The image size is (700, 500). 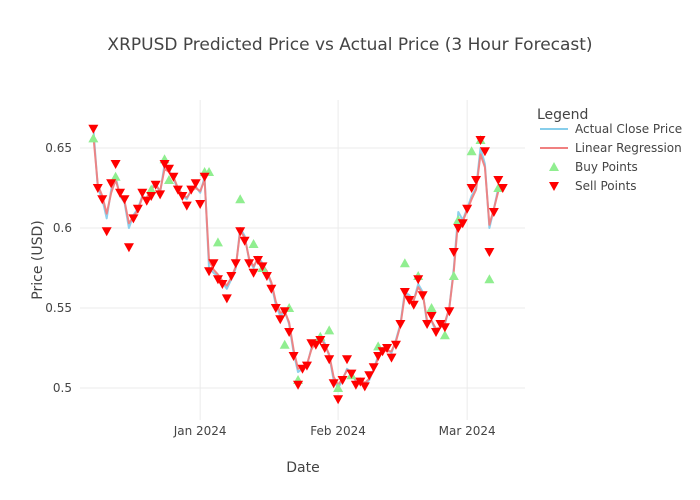 I want to click on legend-item-linear-regression: Linear Regression, so click(x=611, y=148).